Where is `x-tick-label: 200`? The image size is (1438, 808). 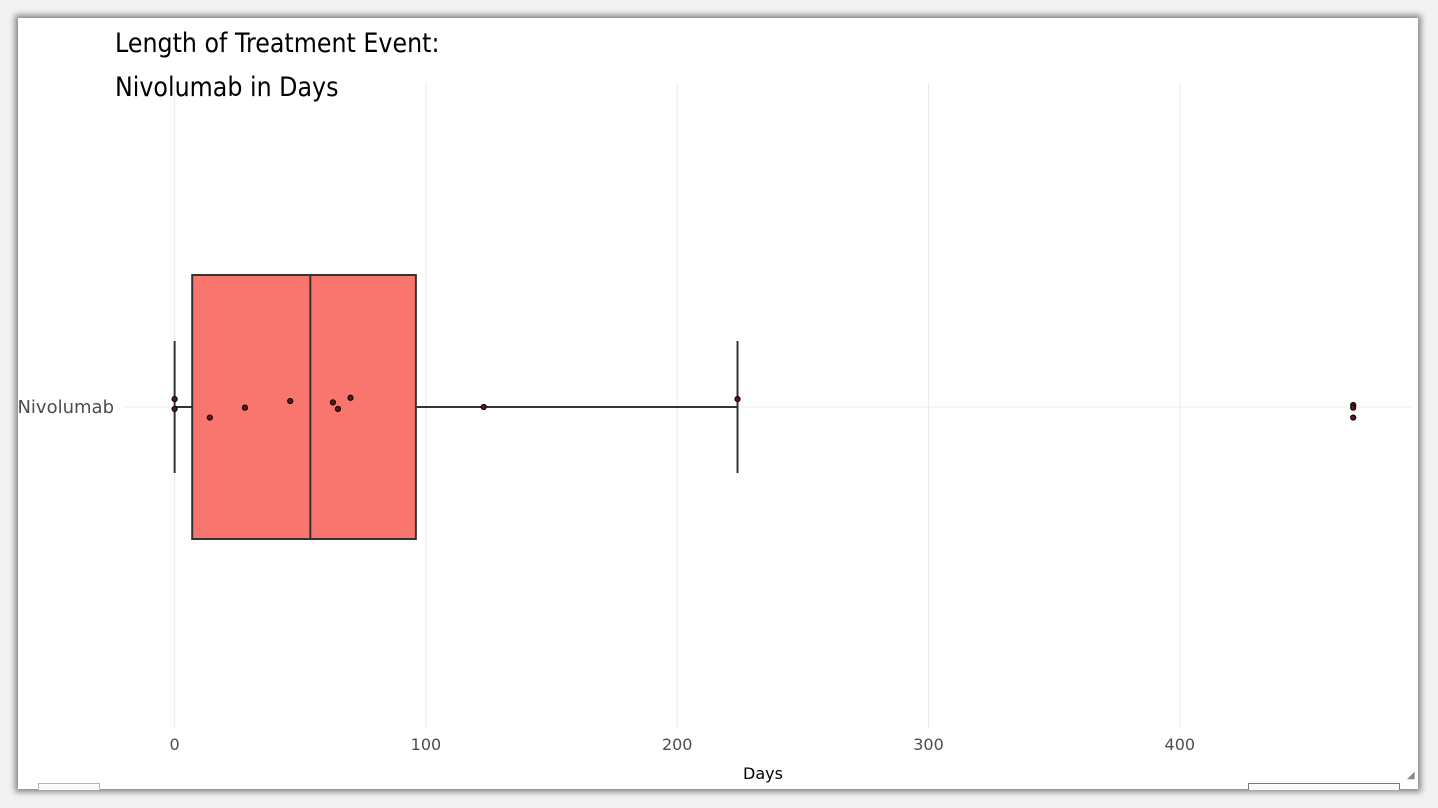
x-tick-label: 200 is located at coordinates (677, 744).